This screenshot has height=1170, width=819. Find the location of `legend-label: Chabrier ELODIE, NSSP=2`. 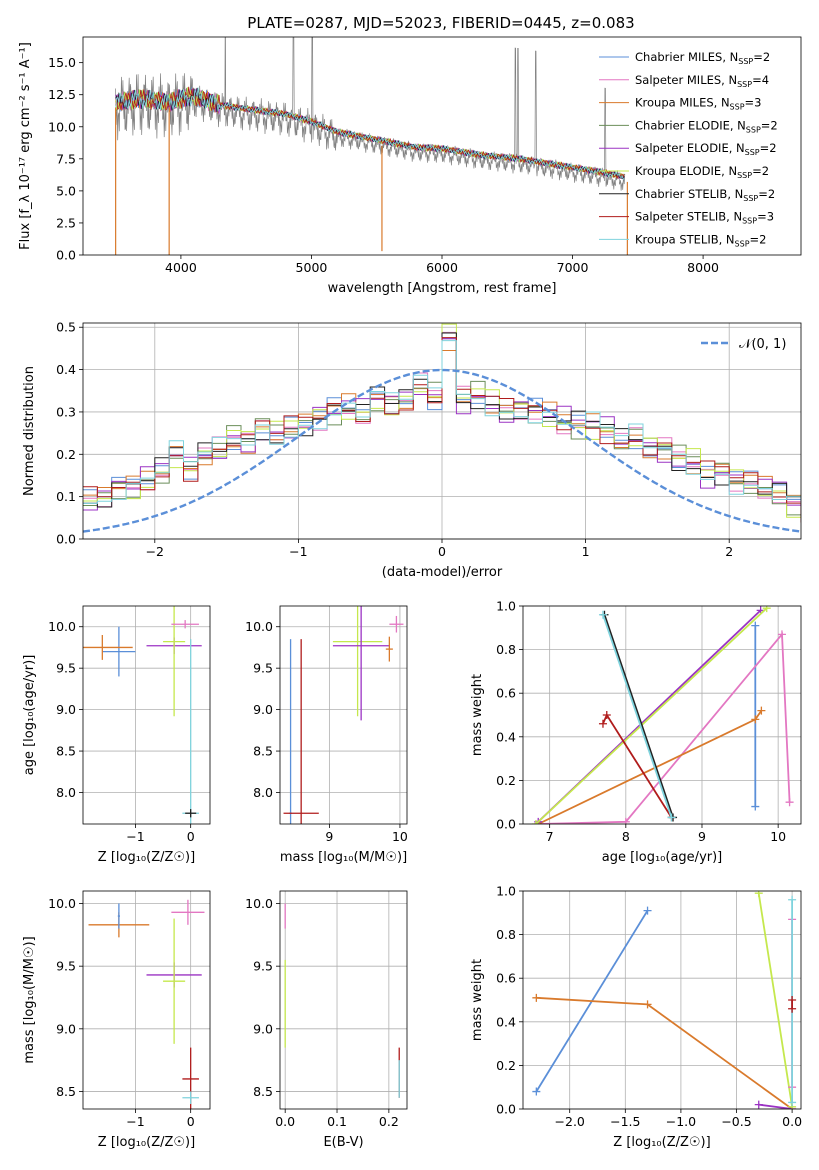

legend-label: Chabrier ELODIE, NSSP=2 is located at coordinates (706, 126).